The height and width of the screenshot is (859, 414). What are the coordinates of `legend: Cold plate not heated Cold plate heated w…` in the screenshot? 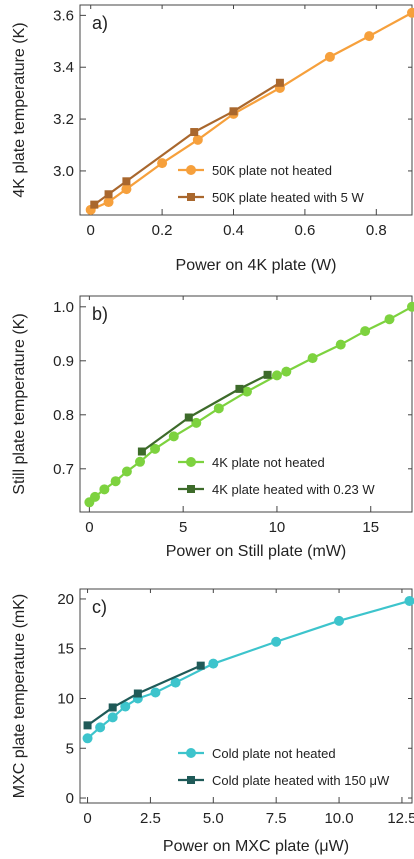 It's located at (284, 767).